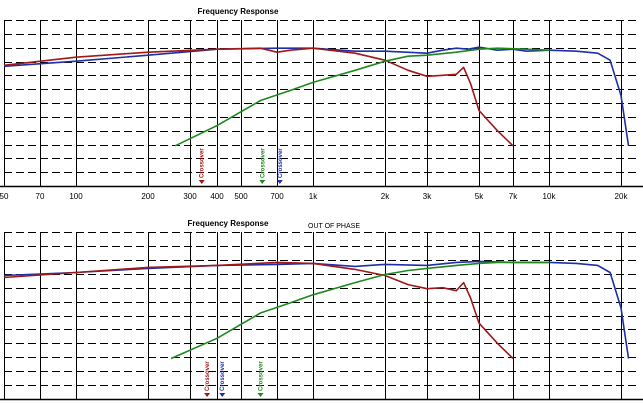 This screenshot has height=404, width=643. Describe the element at coordinates (479, 196) in the screenshot. I see `x-tick-label: 5k` at that location.